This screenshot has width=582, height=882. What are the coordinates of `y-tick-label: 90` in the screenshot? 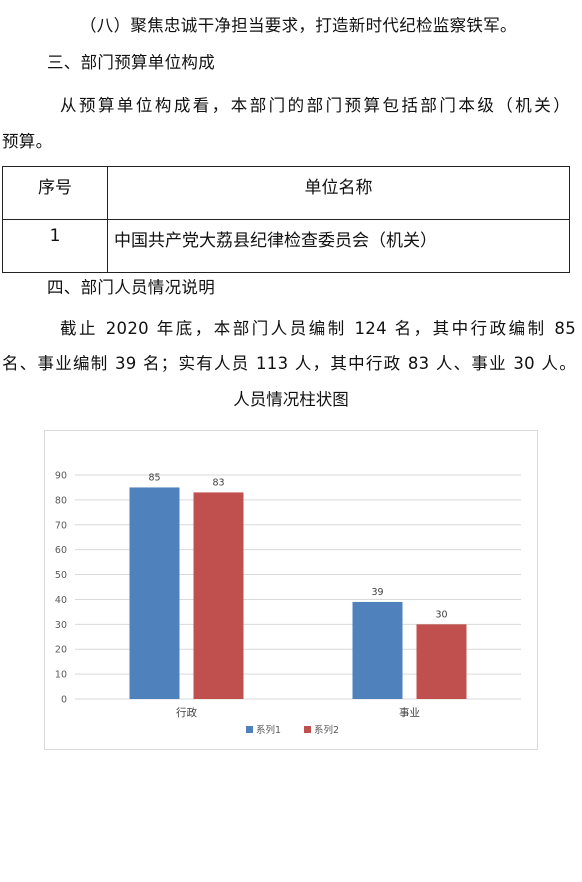 It's located at (61, 476).